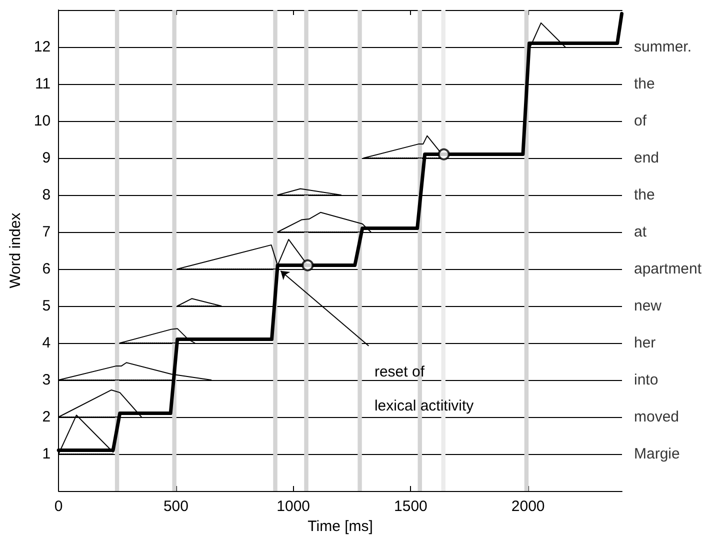 The image size is (723, 540). What do you see at coordinates (46, 195) in the screenshot?
I see `y-tick-label: 8` at bounding box center [46, 195].